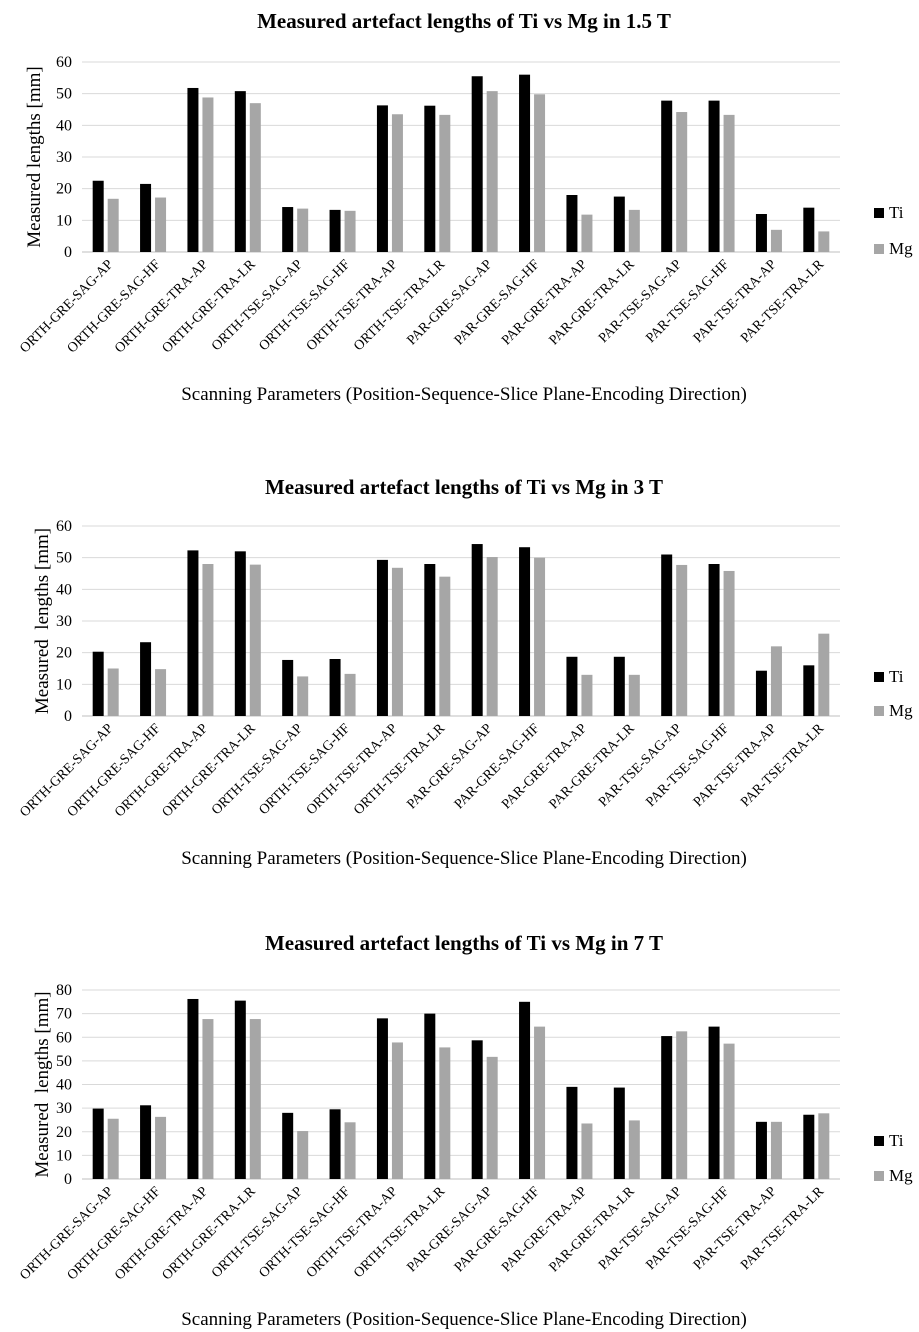 This screenshot has height=1332, width=919. I want to click on bar-ti-orth-tse-tra-ap, so click(382, 637).